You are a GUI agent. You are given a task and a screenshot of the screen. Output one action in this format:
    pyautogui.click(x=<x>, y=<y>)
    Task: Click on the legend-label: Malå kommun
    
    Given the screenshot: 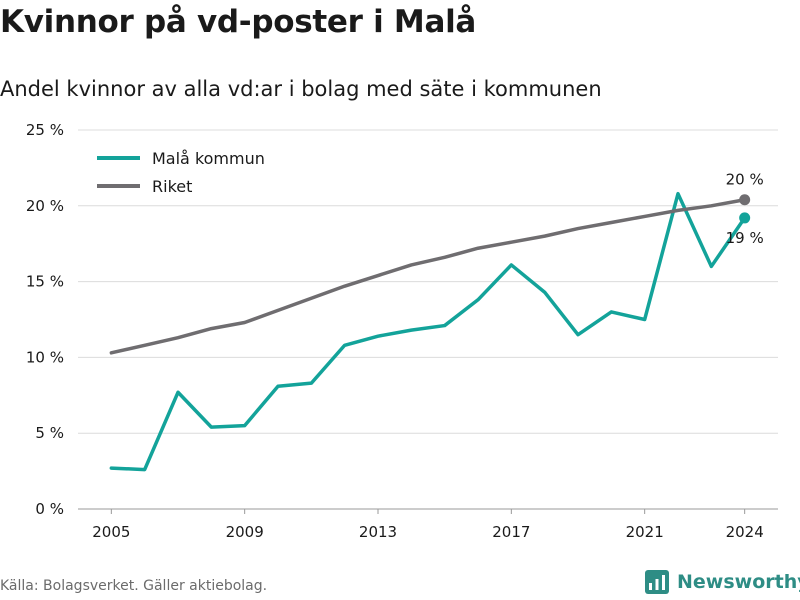 What is the action you would take?
    pyautogui.click(x=208, y=158)
    